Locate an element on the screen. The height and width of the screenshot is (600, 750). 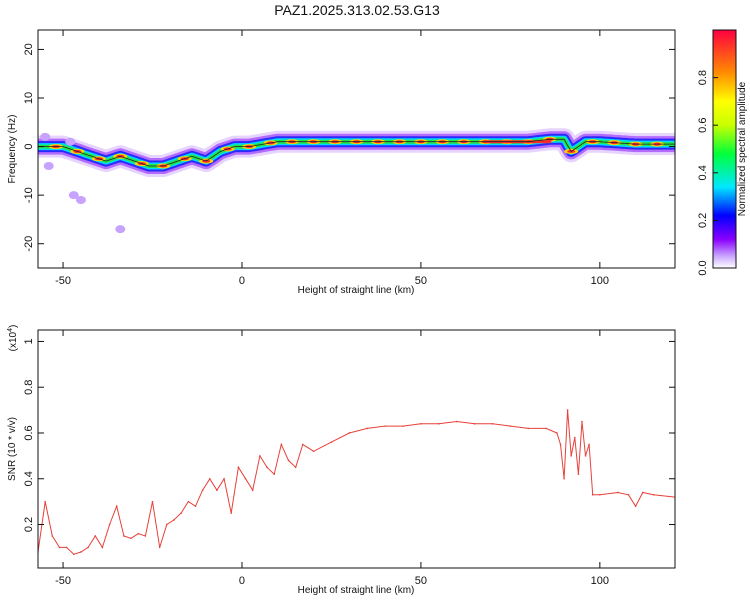
colorbar-tick-label: 0.2 is located at coordinates (703, 220).